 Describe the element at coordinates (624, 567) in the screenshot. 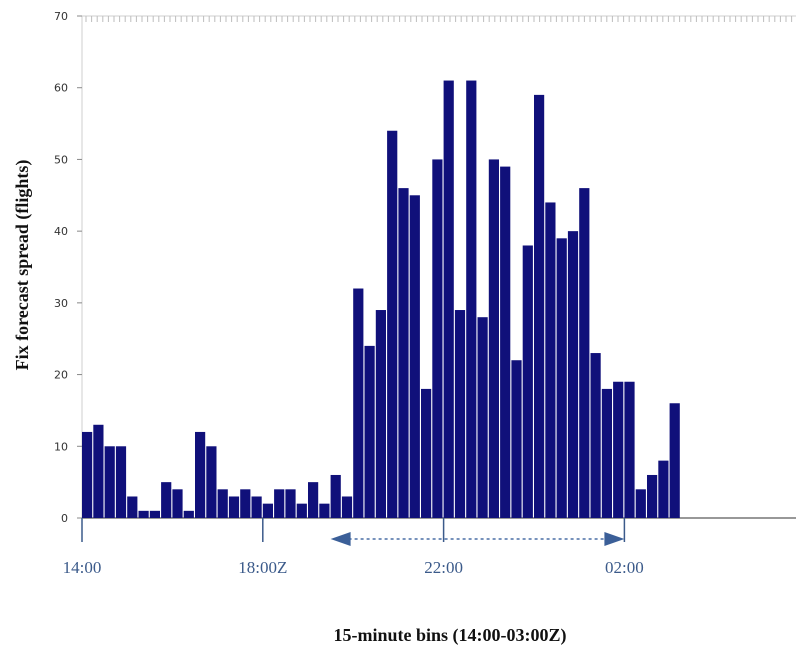

I see `x-tick-label: 02:00` at that location.